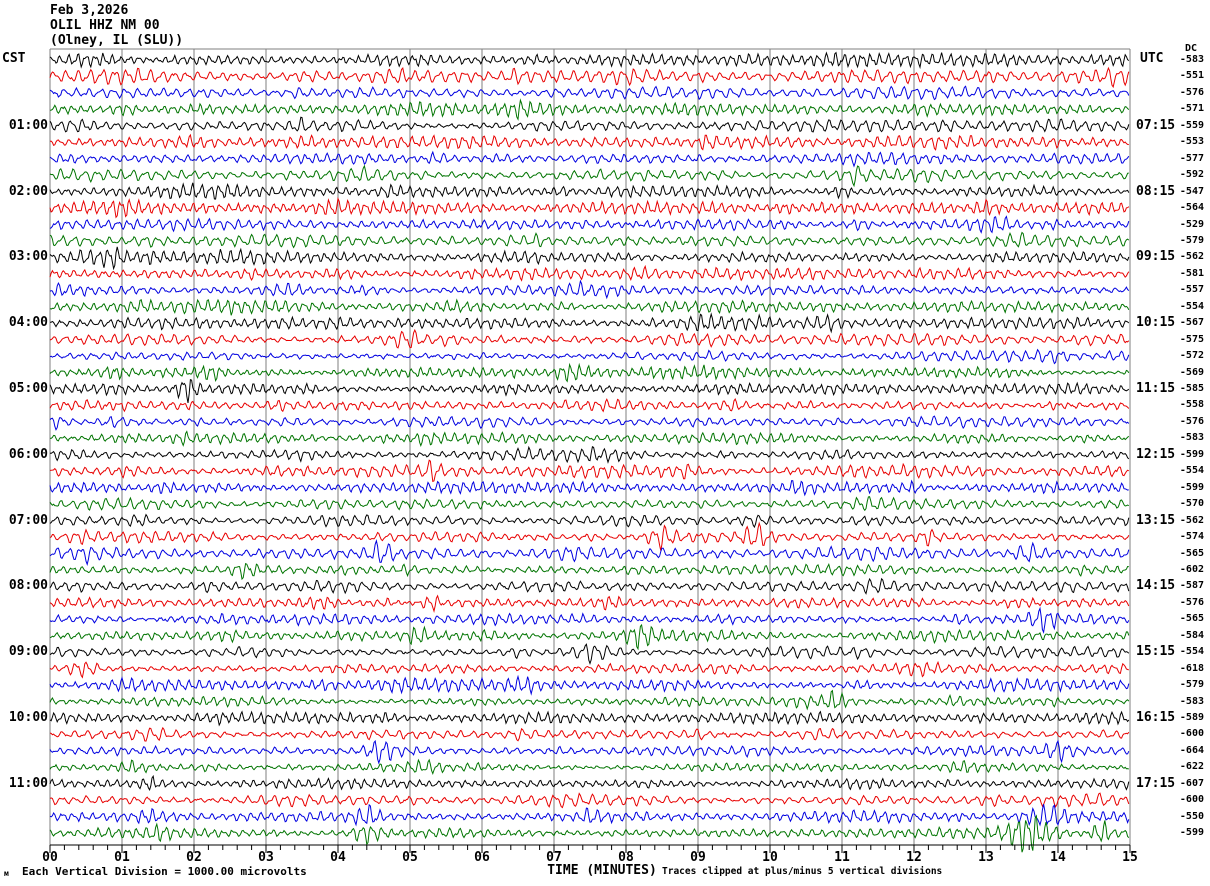 The width and height of the screenshot is (1210, 886). What do you see at coordinates (1156, 323) in the screenshot?
I see `utc-time-label: 10:15` at bounding box center [1156, 323].